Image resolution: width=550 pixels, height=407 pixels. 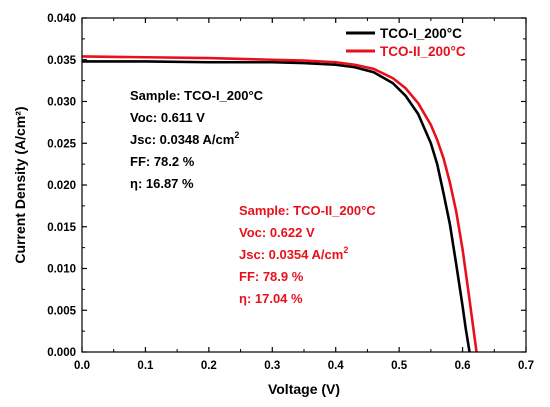 I want to click on y-tick-label: 0.015, so click(x=61, y=228).